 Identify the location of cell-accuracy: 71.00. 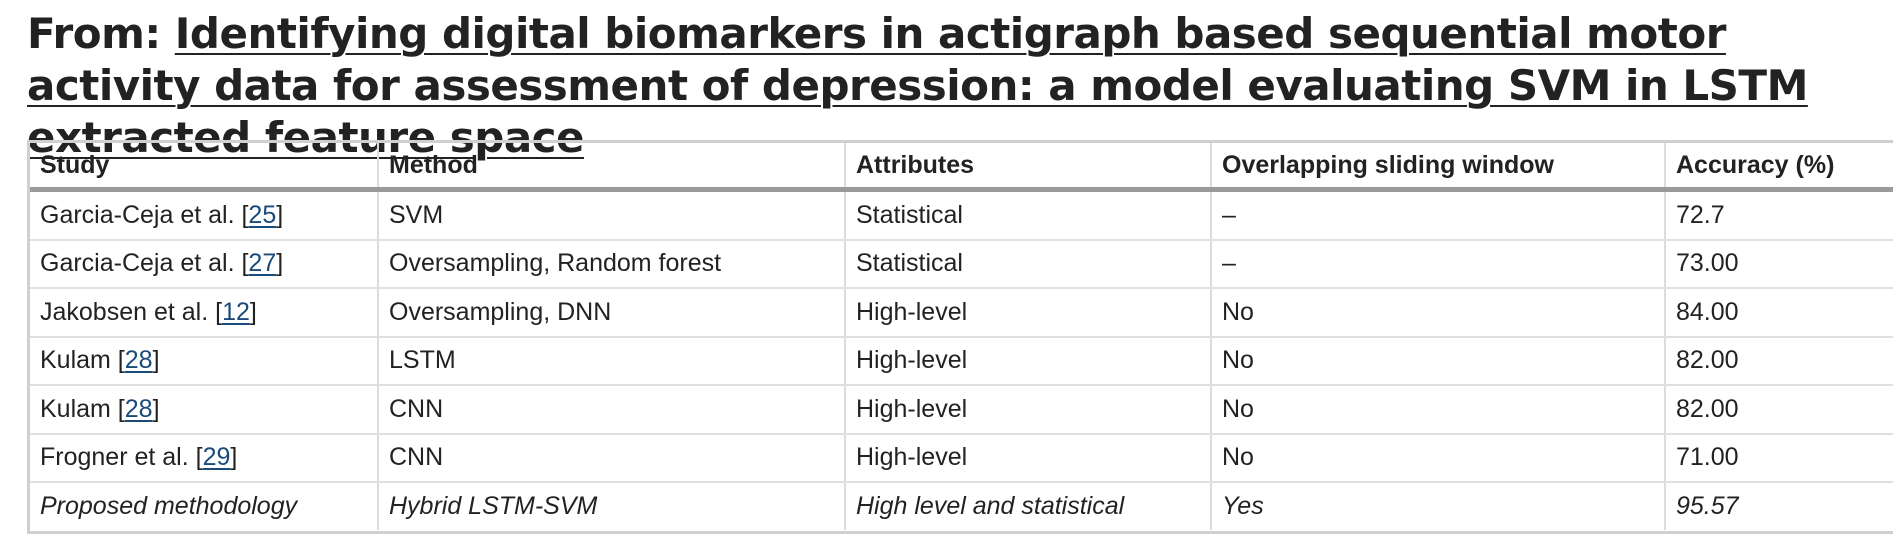
(1779, 458).